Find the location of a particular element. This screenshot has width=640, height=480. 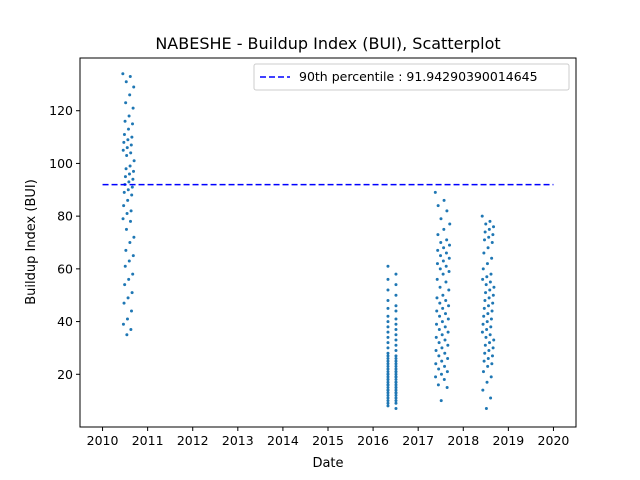

x-tick-label: 2014 is located at coordinates (283, 440).